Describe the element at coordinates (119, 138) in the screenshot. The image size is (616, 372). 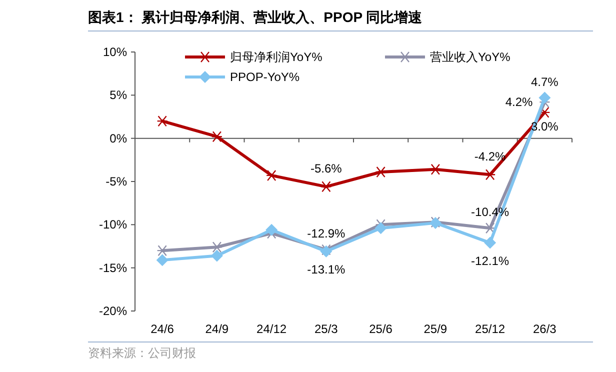
I see `y-tick-label: 0%` at that location.